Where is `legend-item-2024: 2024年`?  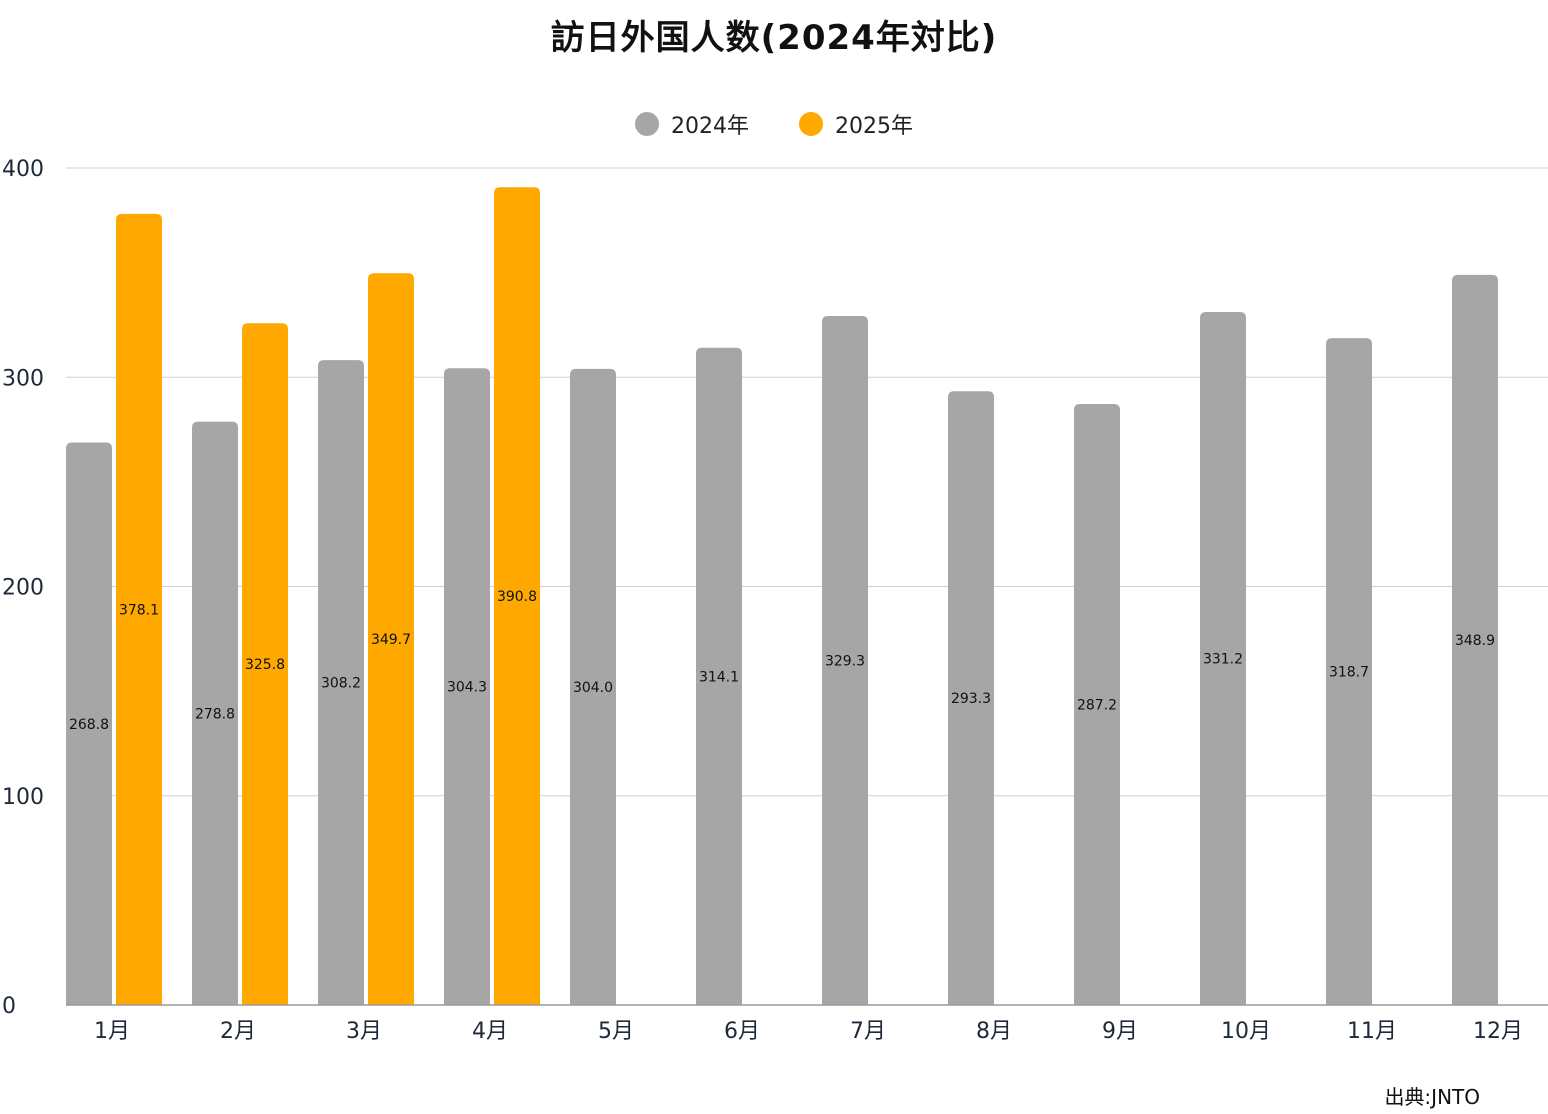 legend-item-2024: 2024年 is located at coordinates (692, 124).